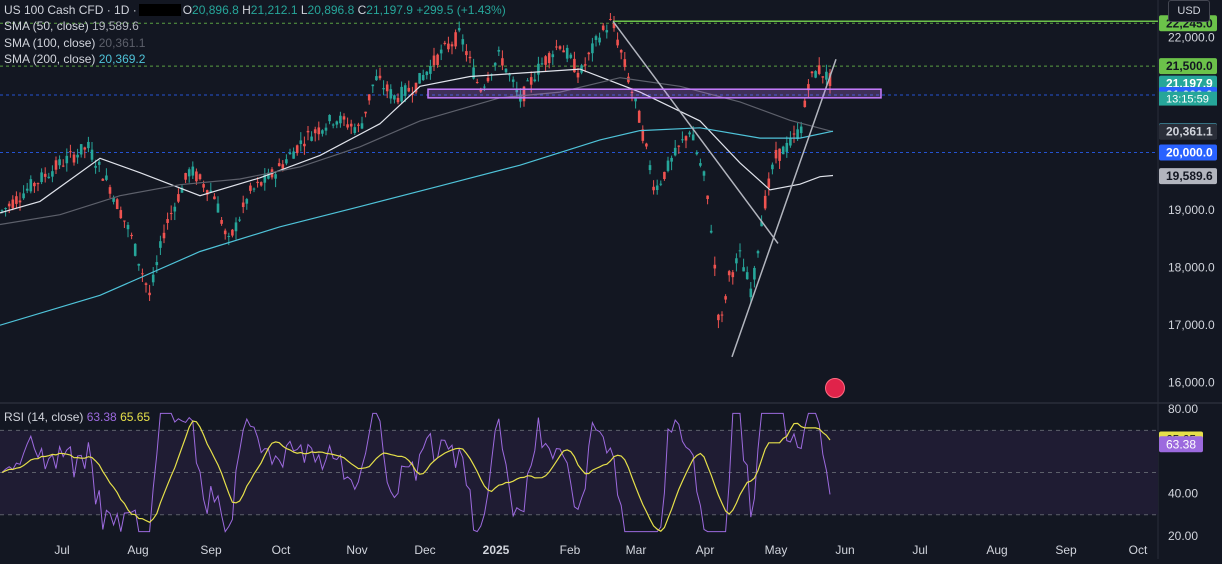 The width and height of the screenshot is (1222, 564). I want to click on currency-button: USD, so click(1189, 11).